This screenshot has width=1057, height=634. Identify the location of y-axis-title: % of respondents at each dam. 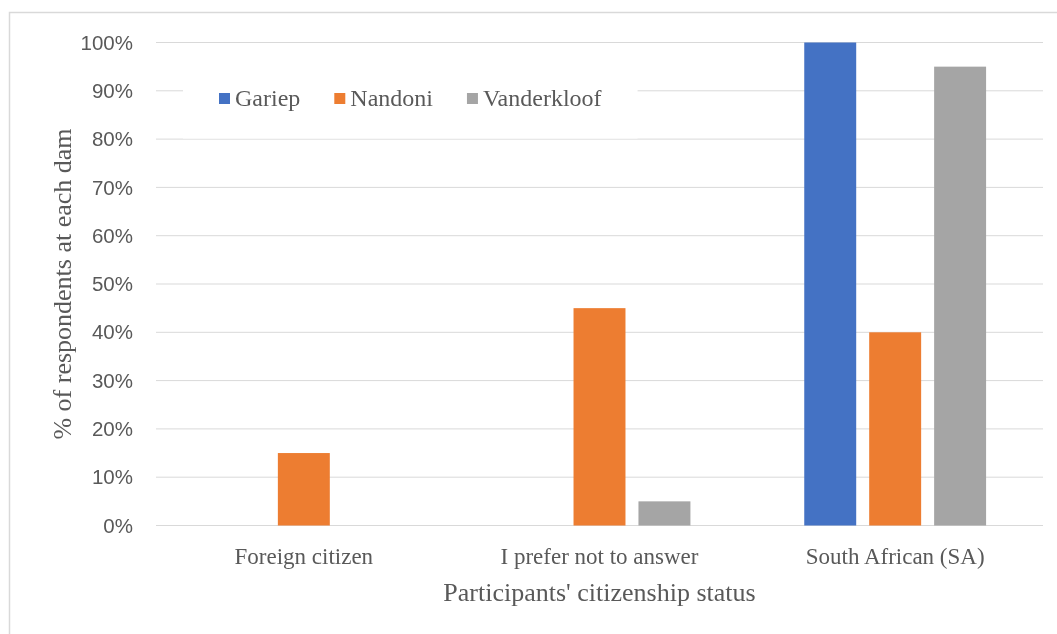
(62, 284).